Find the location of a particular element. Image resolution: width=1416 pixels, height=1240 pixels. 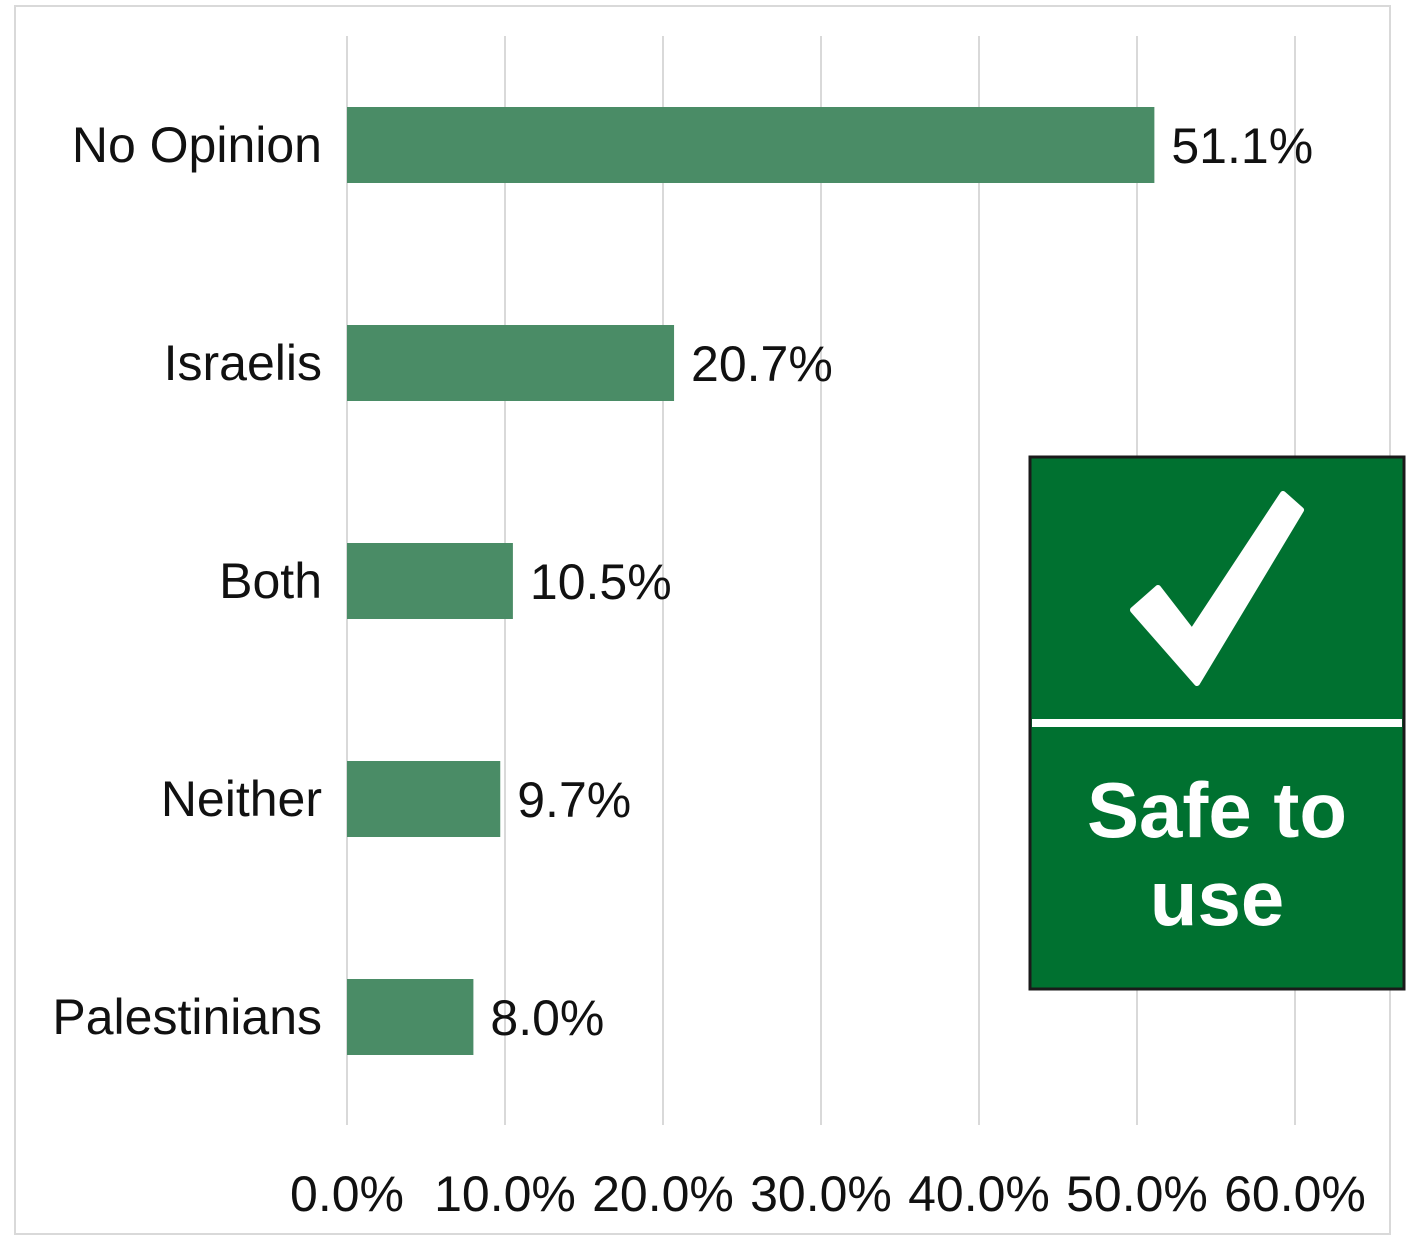

safe-to-use-sign: Safe to use is located at coordinates (1217, 723).